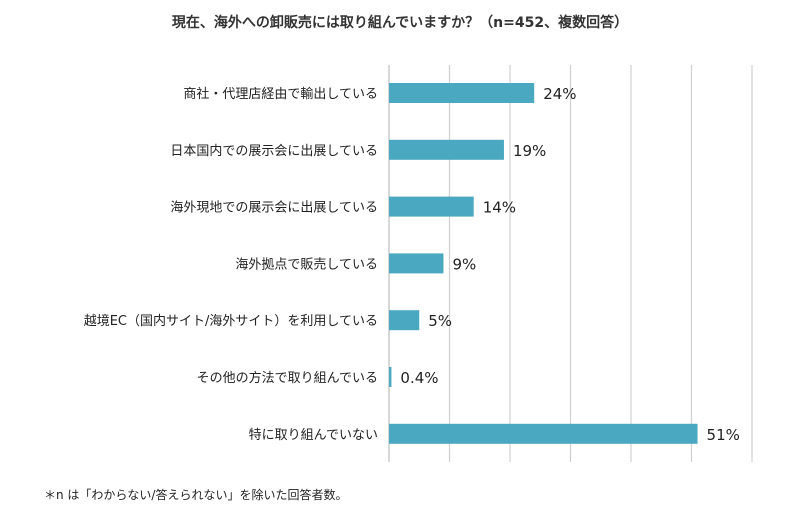 This screenshot has width=800, height=523. Describe the element at coordinates (499, 208) in the screenshot. I see `value-label: 14%` at that location.